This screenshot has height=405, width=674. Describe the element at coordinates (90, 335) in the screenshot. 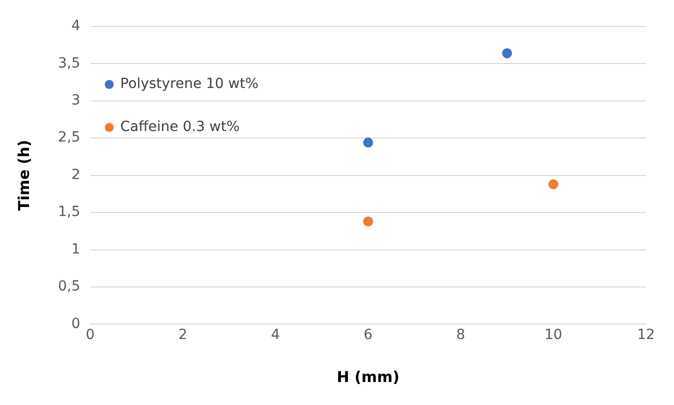

I see `x-tick-label: 0` at that location.